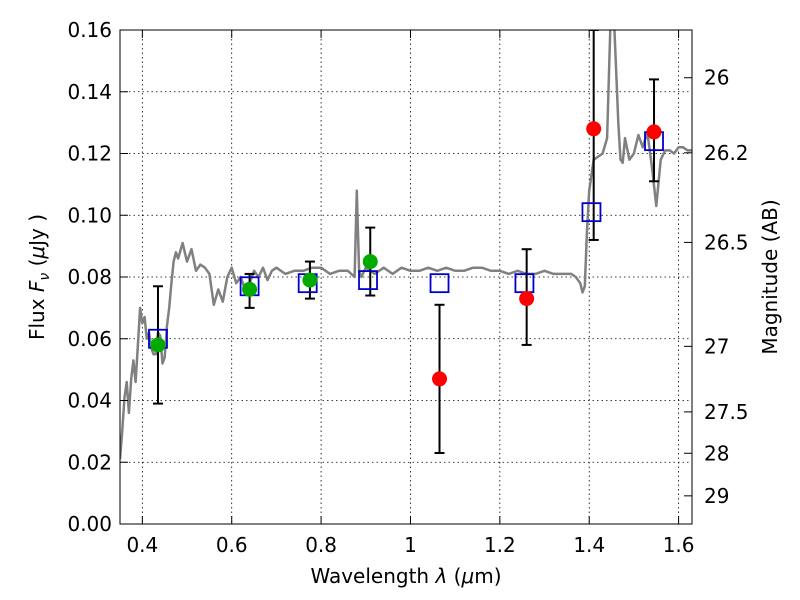 The width and height of the screenshot is (800, 600). Describe the element at coordinates (589, 545) in the screenshot. I see `x-tick-label: 1.4` at that location.